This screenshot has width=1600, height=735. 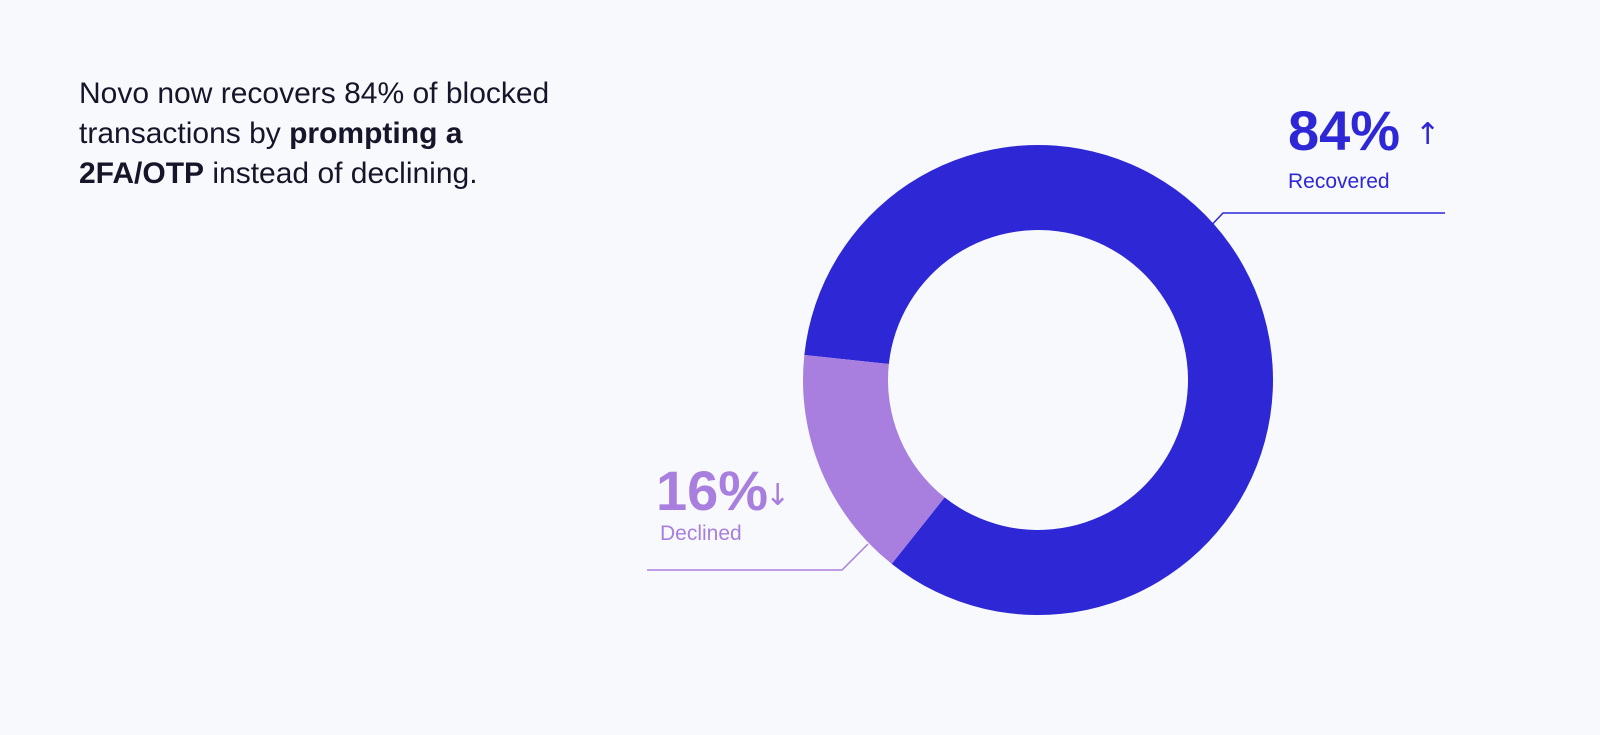 I want to click on arrow-down-icon: ↓, so click(x=777, y=495).